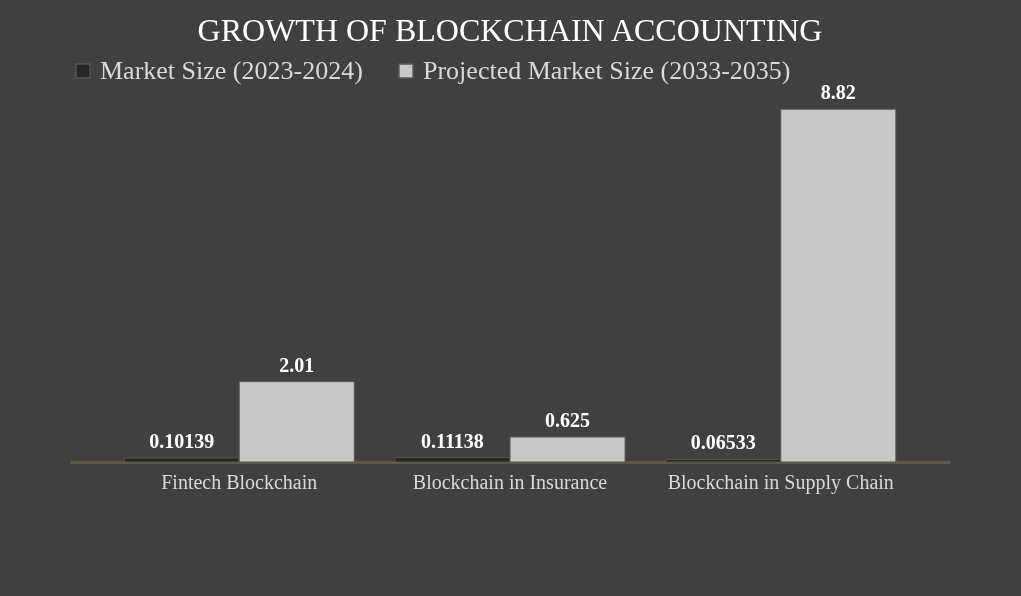  Describe the element at coordinates (239, 481) in the screenshot. I see `x-tick-label: Fintech Blockchain` at that location.